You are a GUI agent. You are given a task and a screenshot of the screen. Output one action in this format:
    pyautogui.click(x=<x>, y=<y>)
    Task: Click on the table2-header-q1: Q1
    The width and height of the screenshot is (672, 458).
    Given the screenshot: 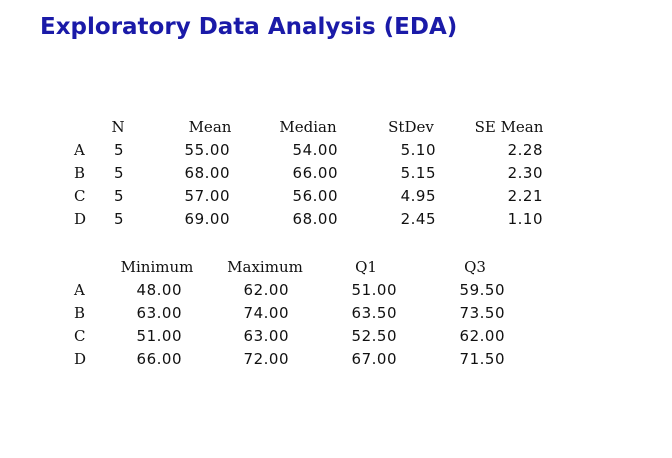 What is the action you would take?
    pyautogui.click(x=366, y=267)
    